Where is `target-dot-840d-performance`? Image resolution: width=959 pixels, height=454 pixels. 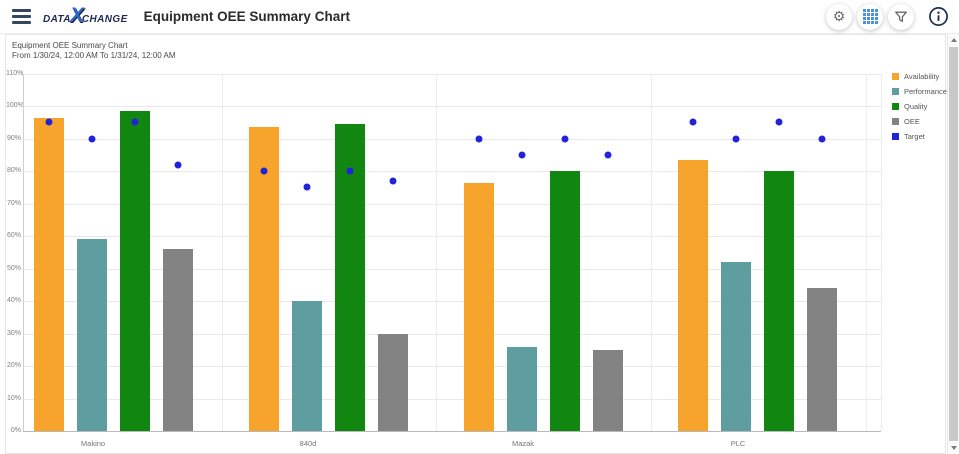
target-dot-840d-performance is located at coordinates (307, 187).